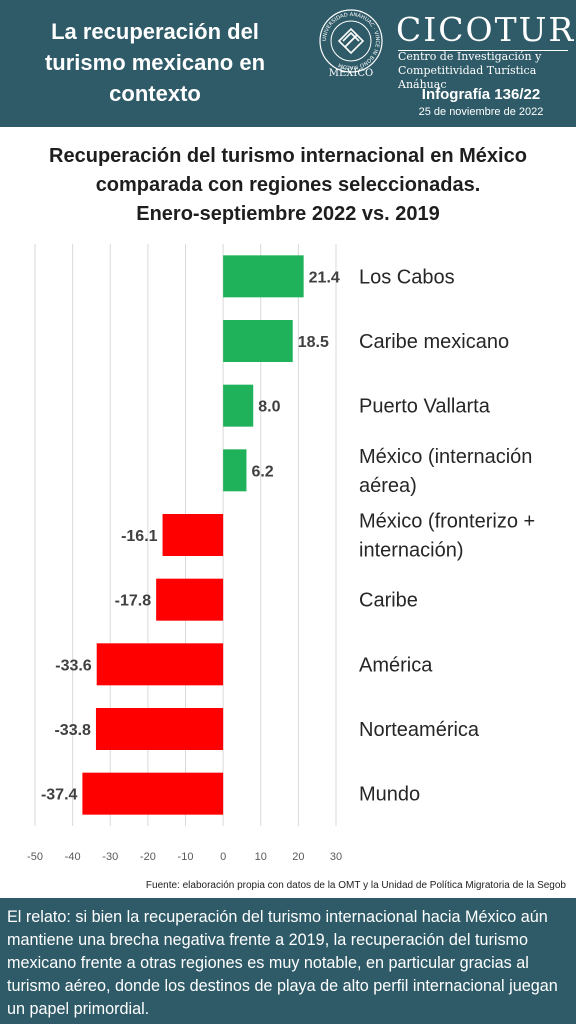  What do you see at coordinates (388, 486) in the screenshot?
I see `category-label: aérea)` at bounding box center [388, 486].